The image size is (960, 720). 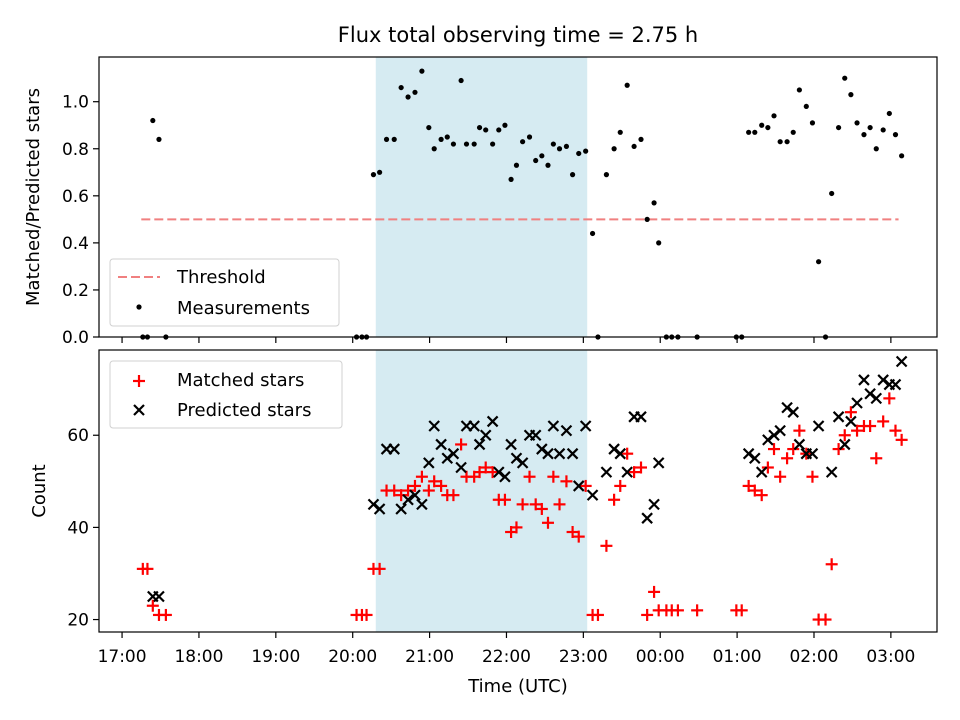 What do you see at coordinates (737, 657) in the screenshot?
I see `x-tick-label: 01:00` at bounding box center [737, 657].